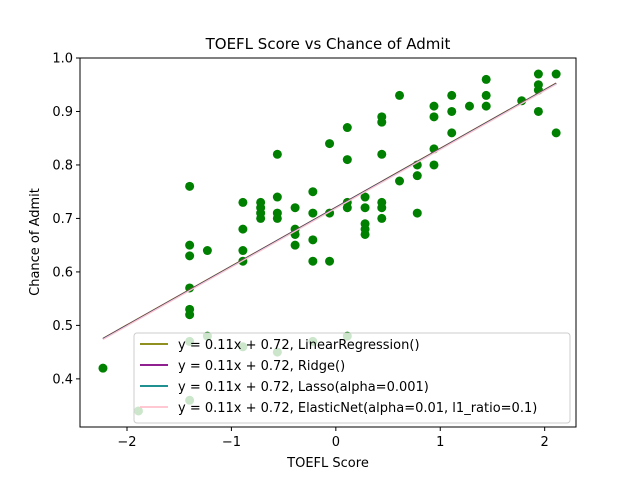  I want to click on x-tick-label: 1, so click(440, 442).